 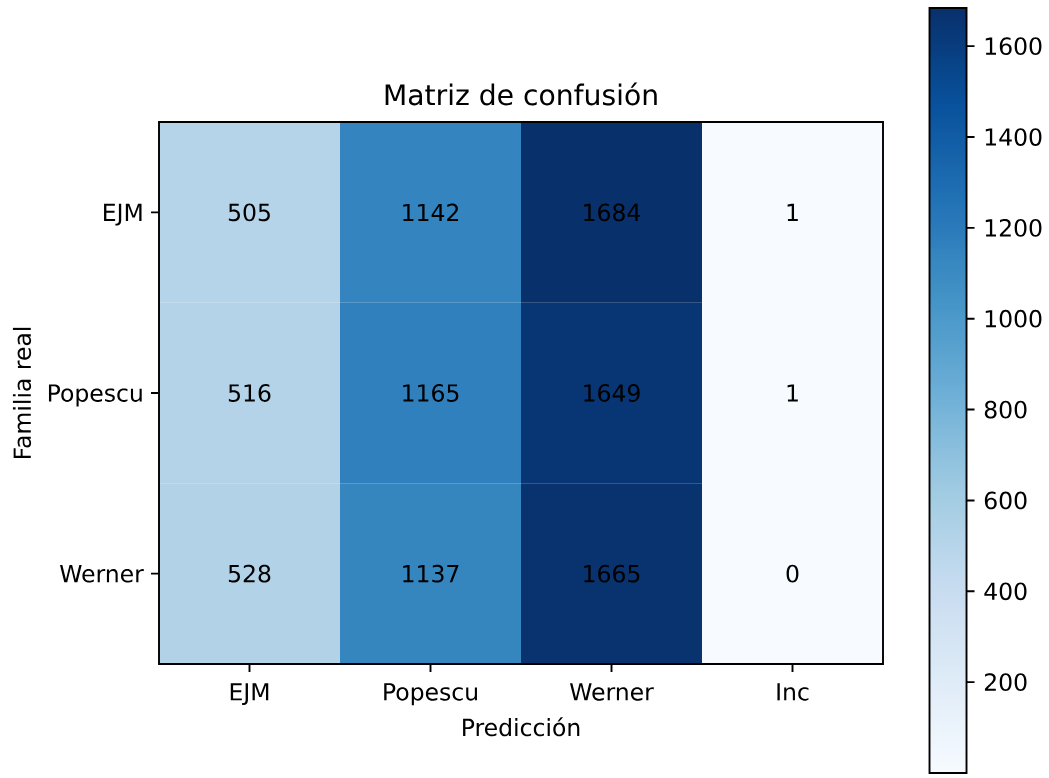 What do you see at coordinates (22, 393) in the screenshot?
I see `y-axis-title: Familia real` at bounding box center [22, 393].